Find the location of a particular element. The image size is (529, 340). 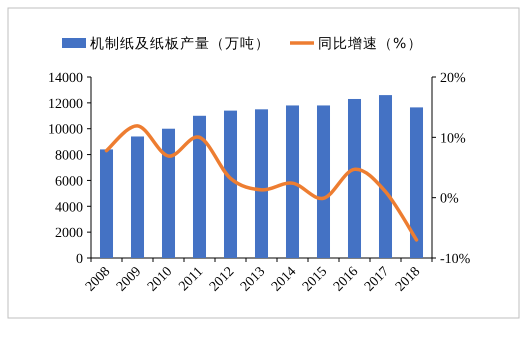

y2-tick-label: 20% is located at coordinates (453, 78).